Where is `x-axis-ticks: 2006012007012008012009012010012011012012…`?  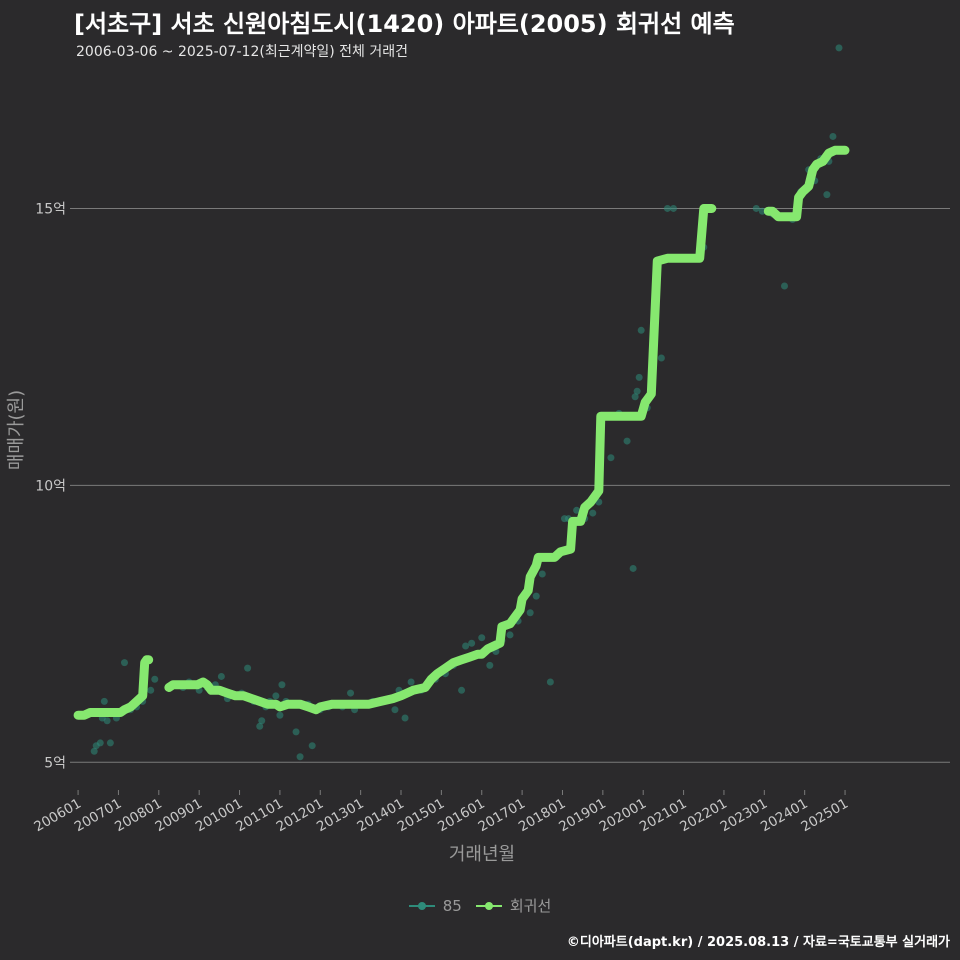
x-axis-ticks: 2006012007012008012009012010012011012012… is located at coordinates (441, 812).